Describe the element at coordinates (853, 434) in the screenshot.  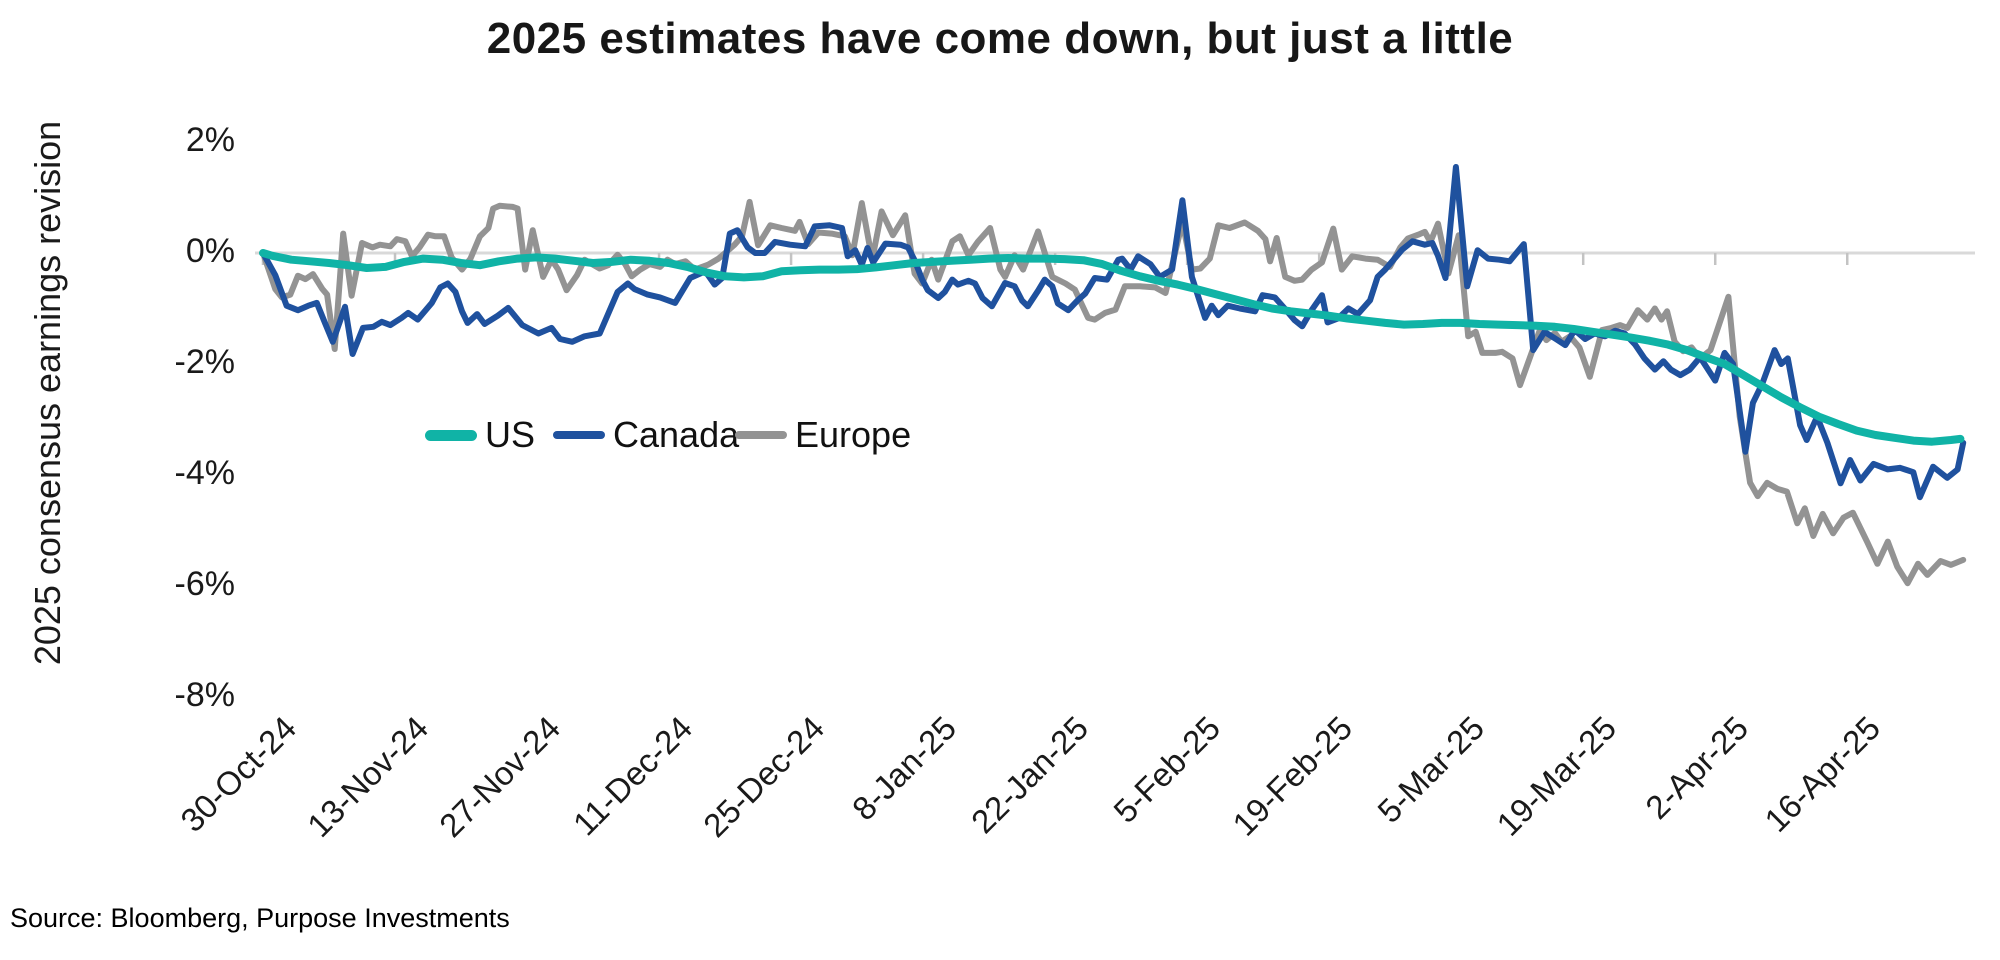
I see `legend-label-europe: Europe` at that location.